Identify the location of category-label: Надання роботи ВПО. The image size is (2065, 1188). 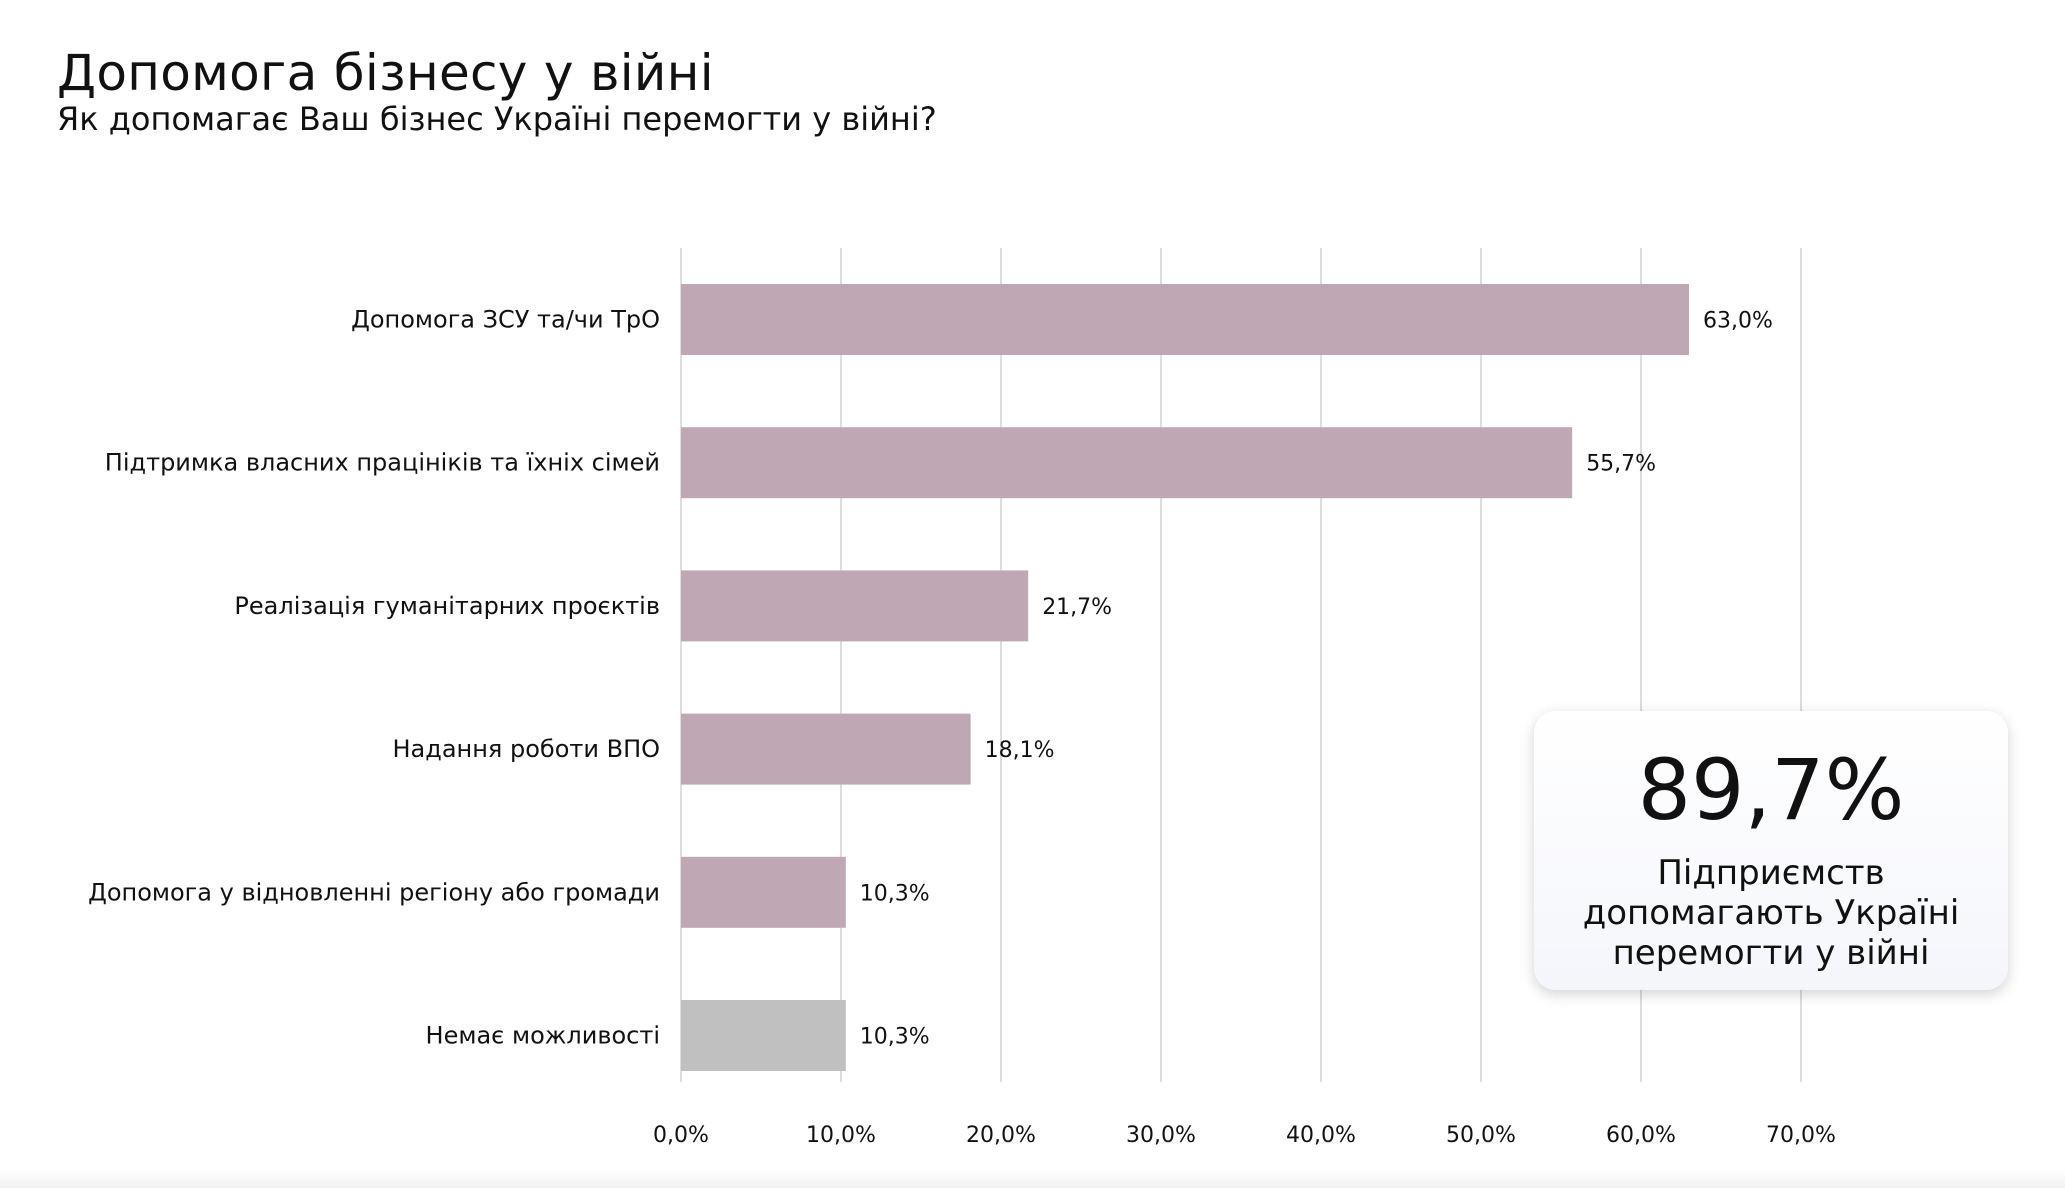
(526, 749).